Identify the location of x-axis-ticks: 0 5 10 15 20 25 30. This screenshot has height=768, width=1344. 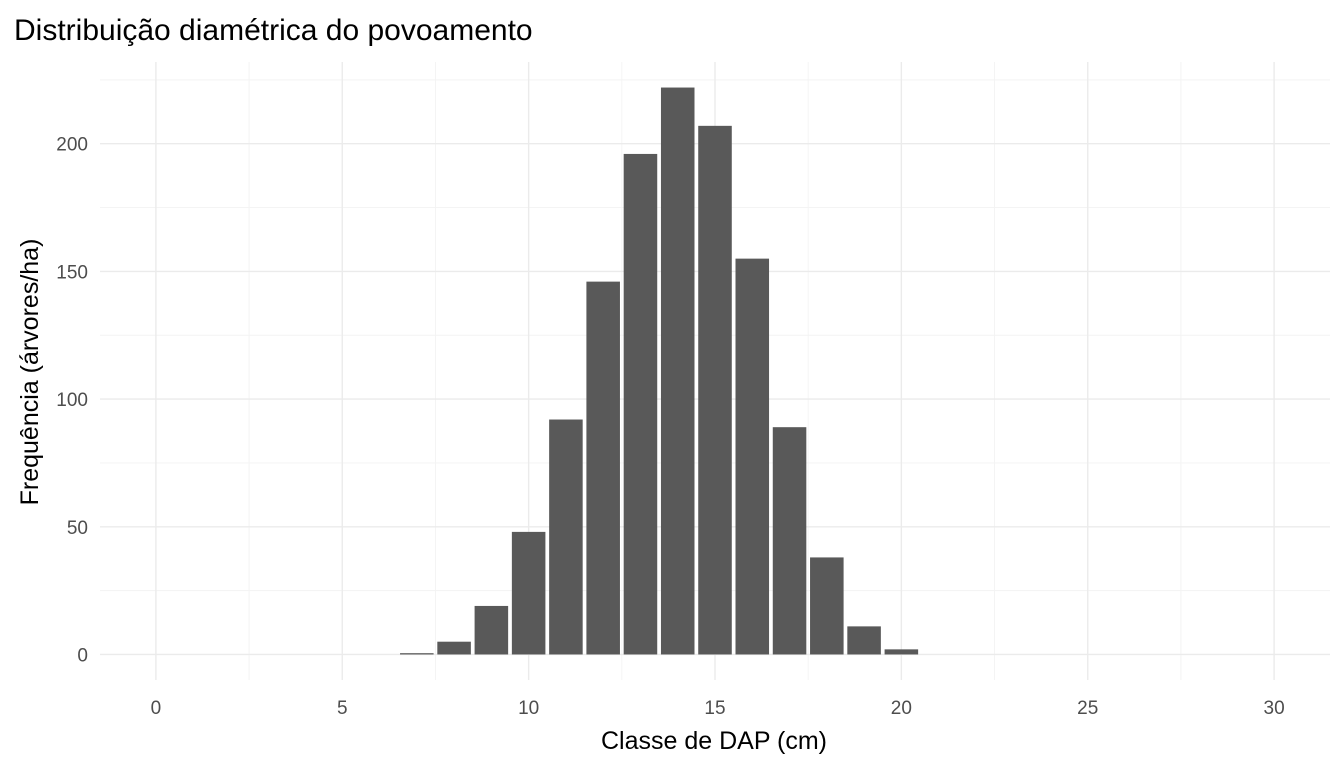
(718, 708).